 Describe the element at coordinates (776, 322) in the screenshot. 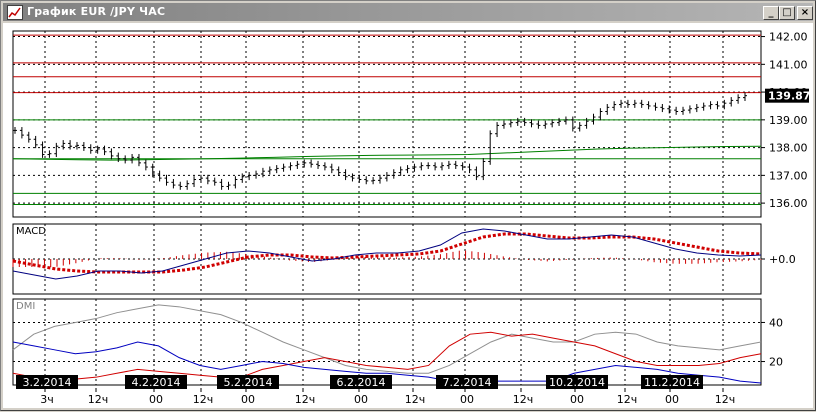

I see `dmi-tick-label: 40` at that location.